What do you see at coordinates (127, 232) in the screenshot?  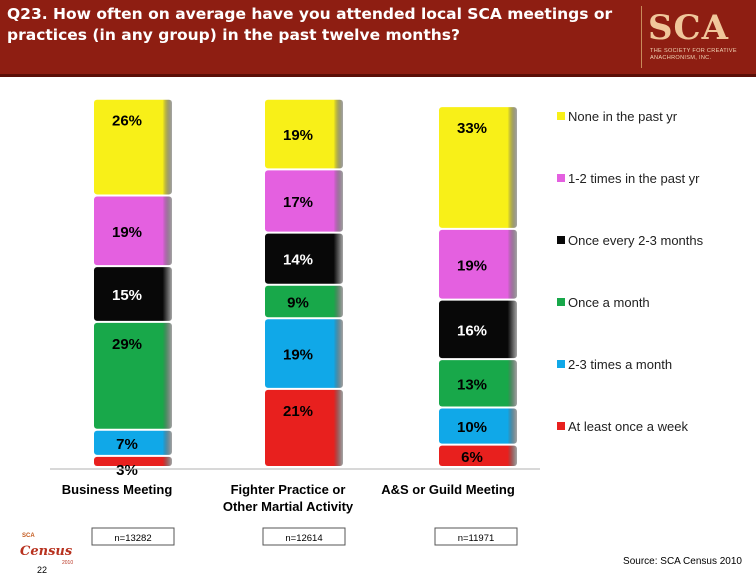 I see `data-label-business-meeting-1-2-times-in-the-past-yr: 19%` at bounding box center [127, 232].